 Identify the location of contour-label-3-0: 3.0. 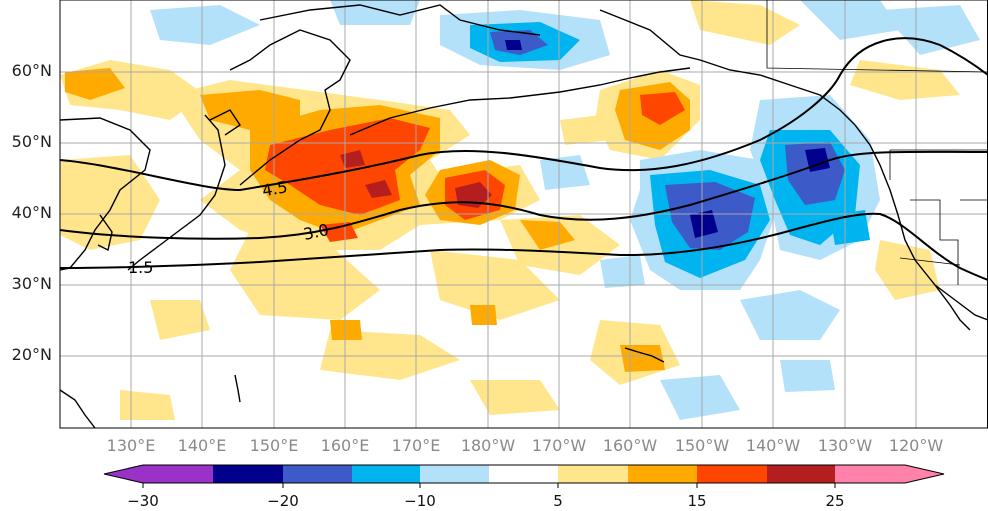
(316, 232).